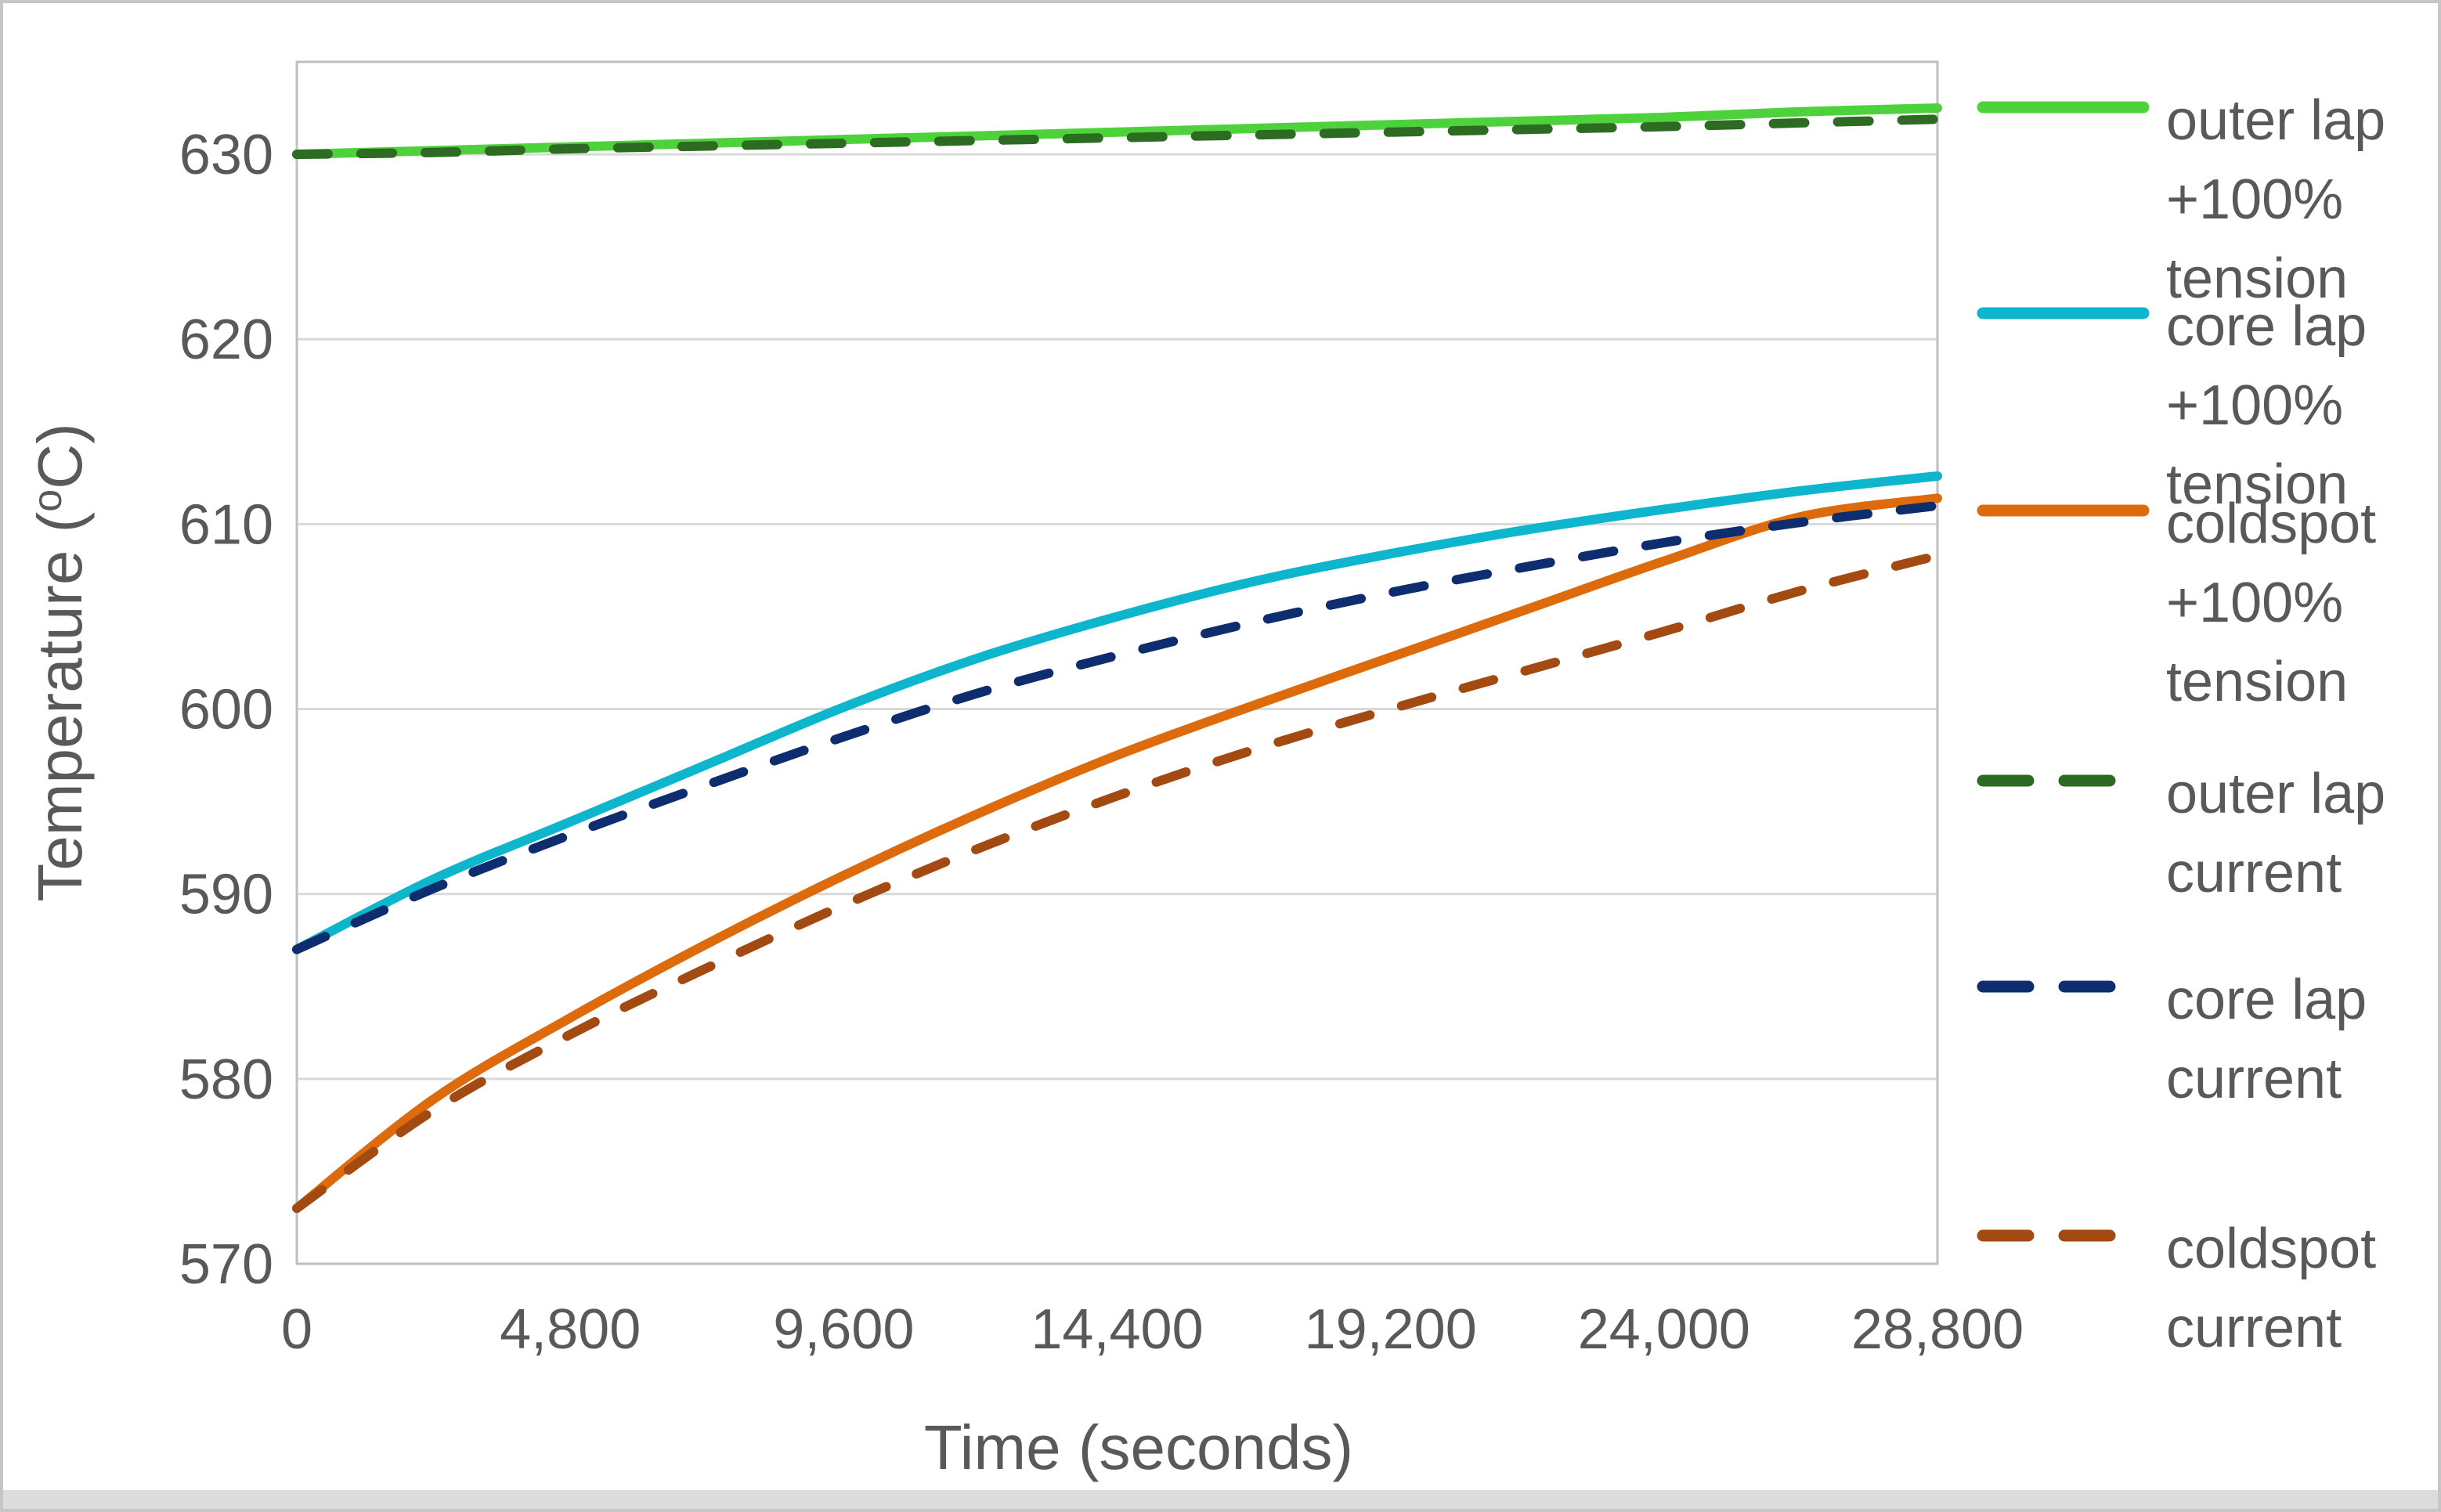 This screenshot has width=2441, height=1512. I want to click on y-axis-title-prefix: Temperature (, so click(60, 706).